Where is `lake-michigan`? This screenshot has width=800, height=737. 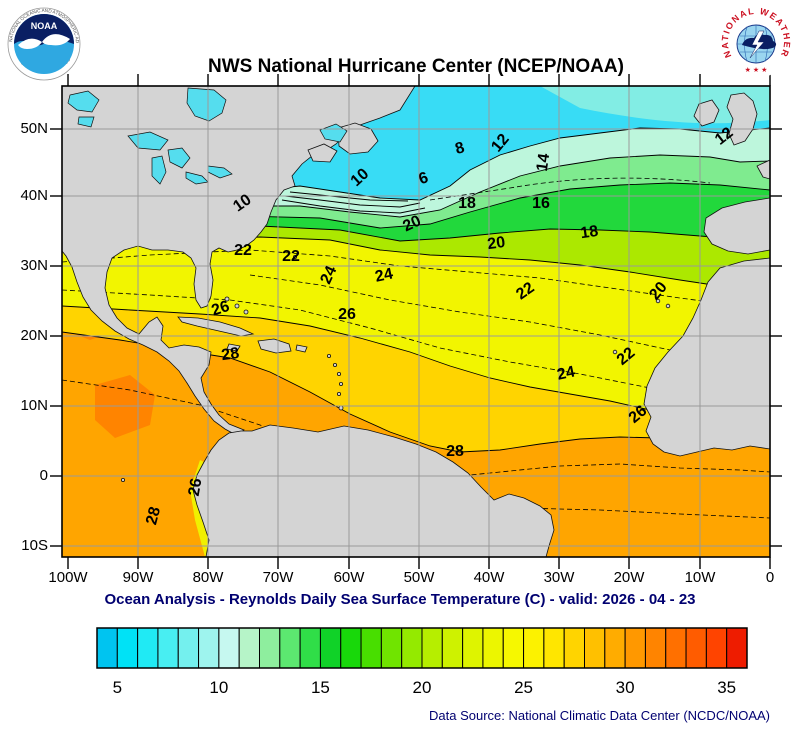
lake-michigan is located at coordinates (159, 170).